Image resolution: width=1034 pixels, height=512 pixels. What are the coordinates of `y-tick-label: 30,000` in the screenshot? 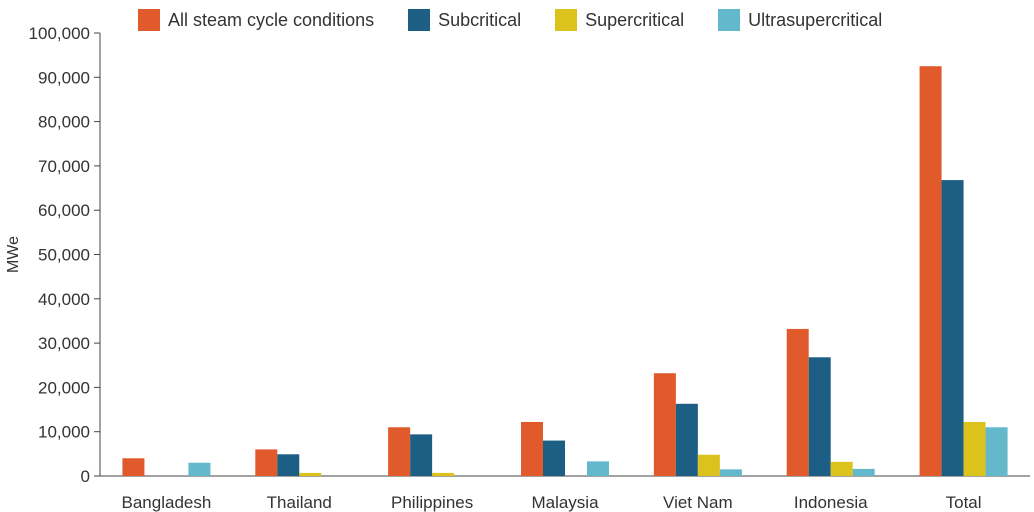 It's located at (64, 343).